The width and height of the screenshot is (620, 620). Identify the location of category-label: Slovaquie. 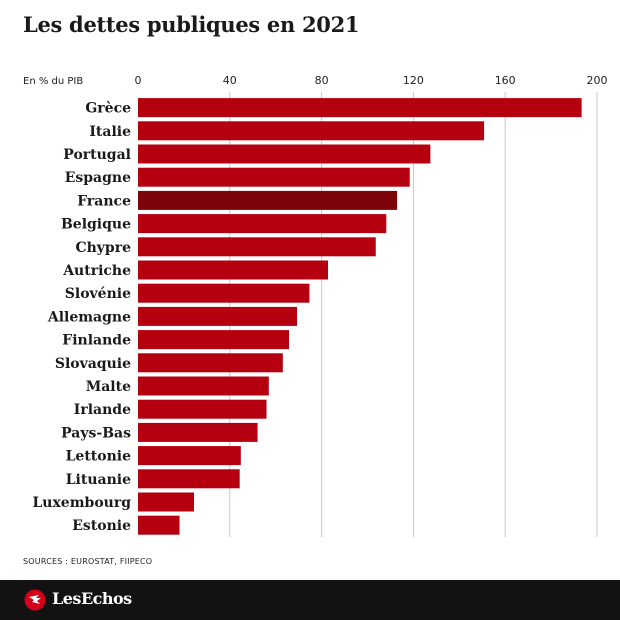
(93, 364).